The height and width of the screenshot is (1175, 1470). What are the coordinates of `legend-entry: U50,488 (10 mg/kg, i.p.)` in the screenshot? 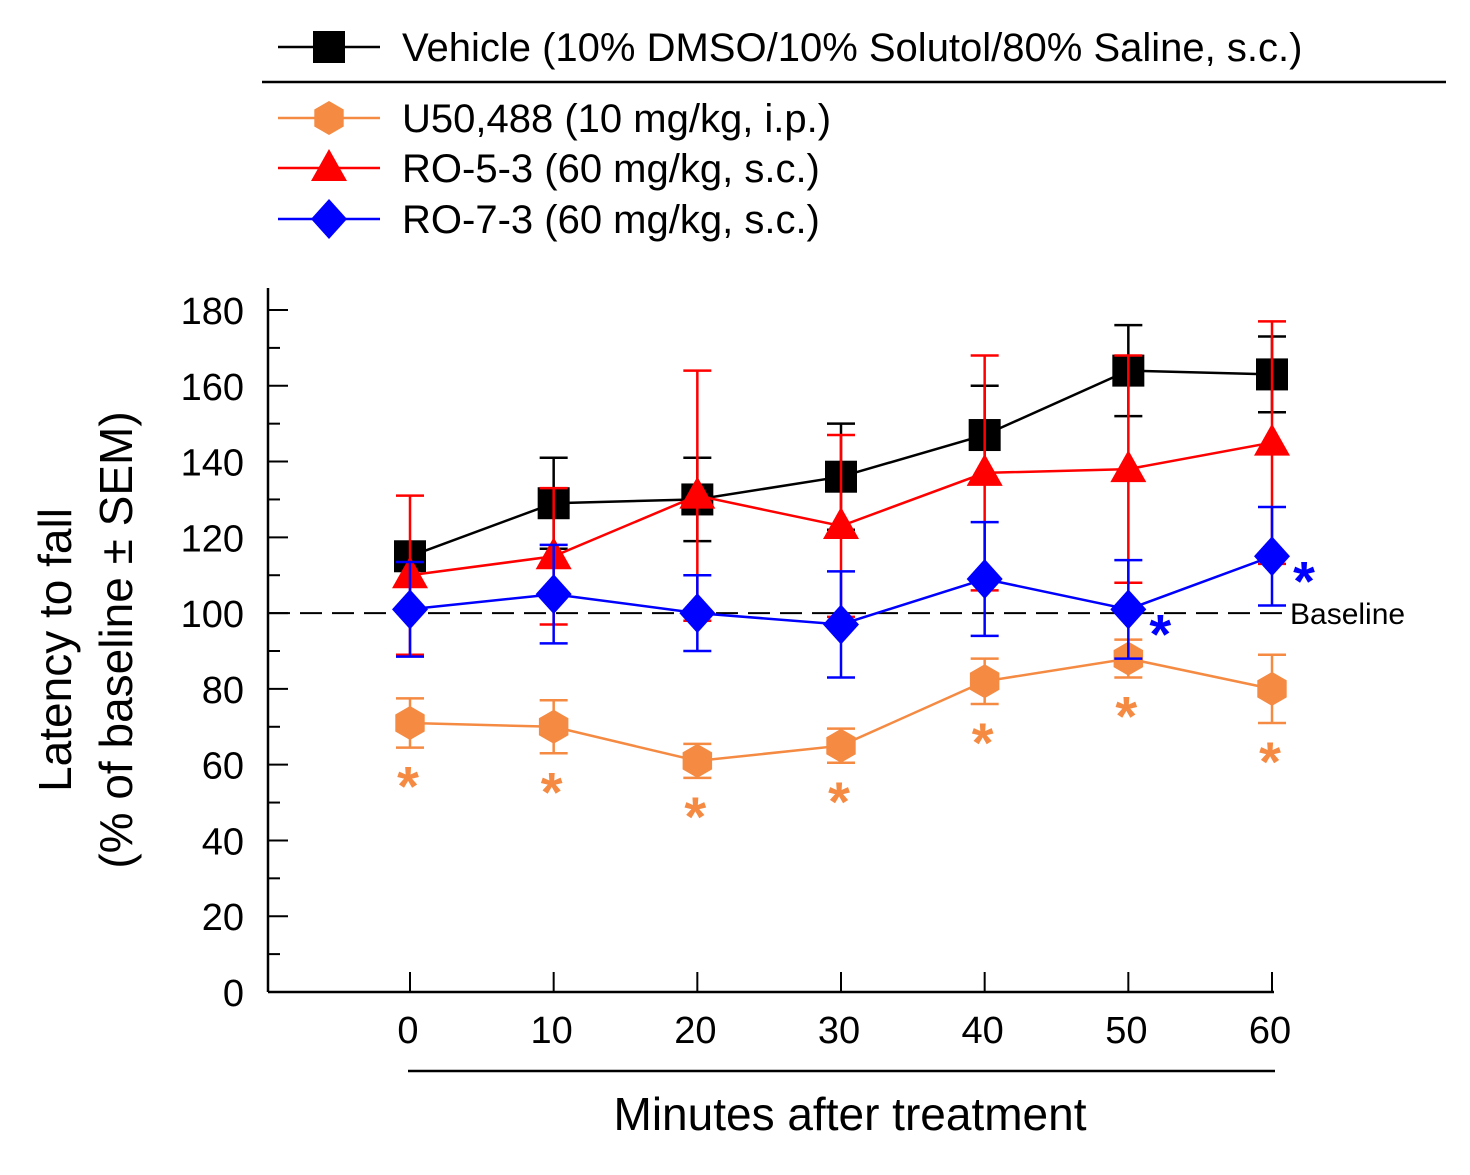 It's located at (554, 119).